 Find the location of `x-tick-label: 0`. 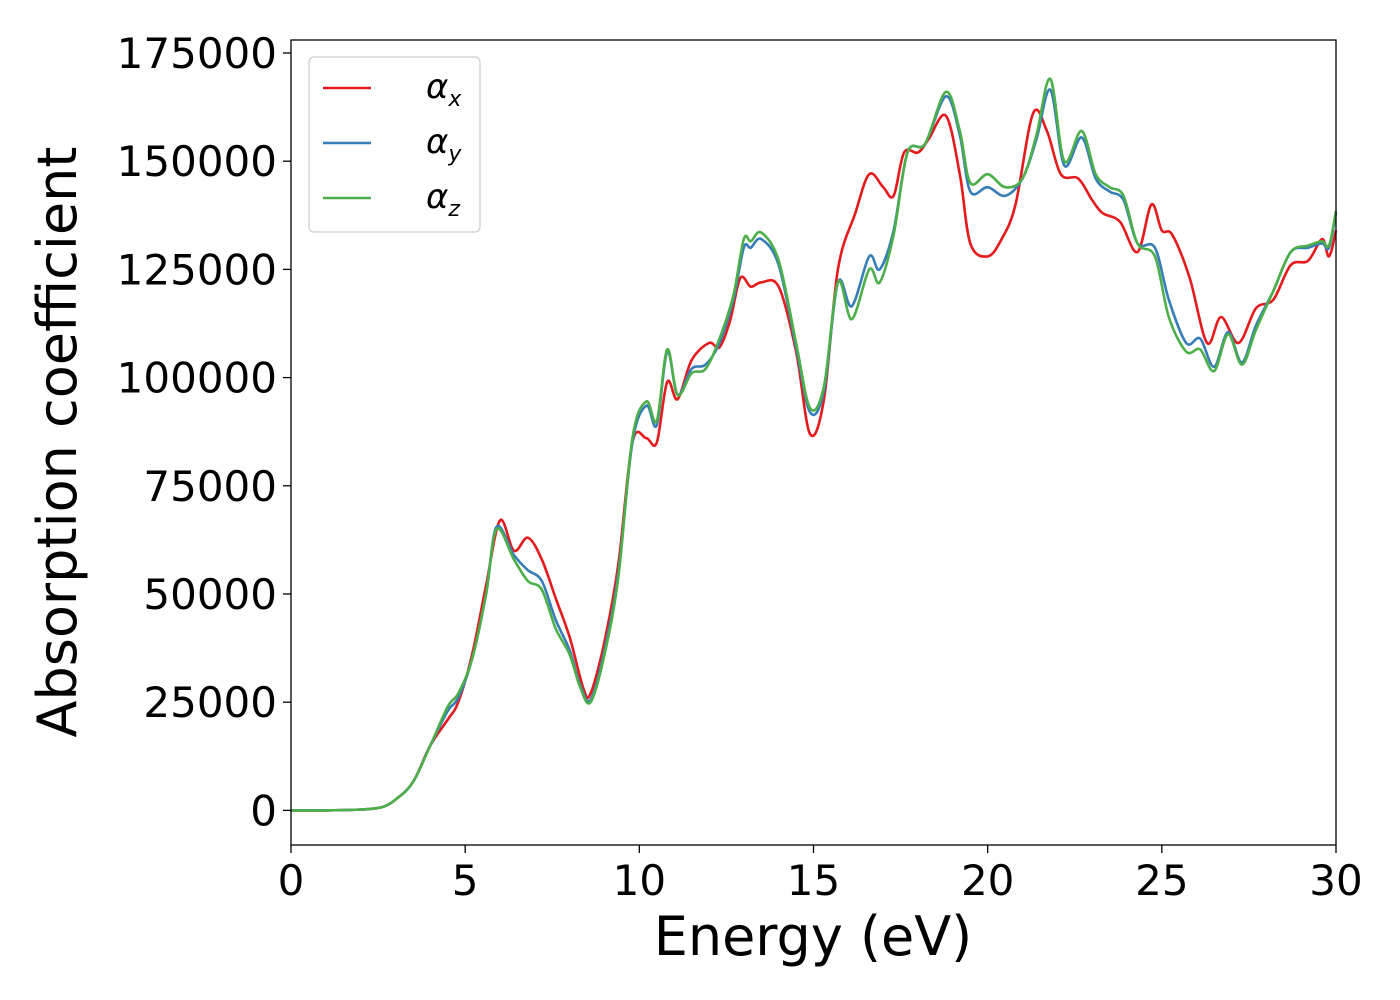

x-tick-label: 0 is located at coordinates (291, 880).